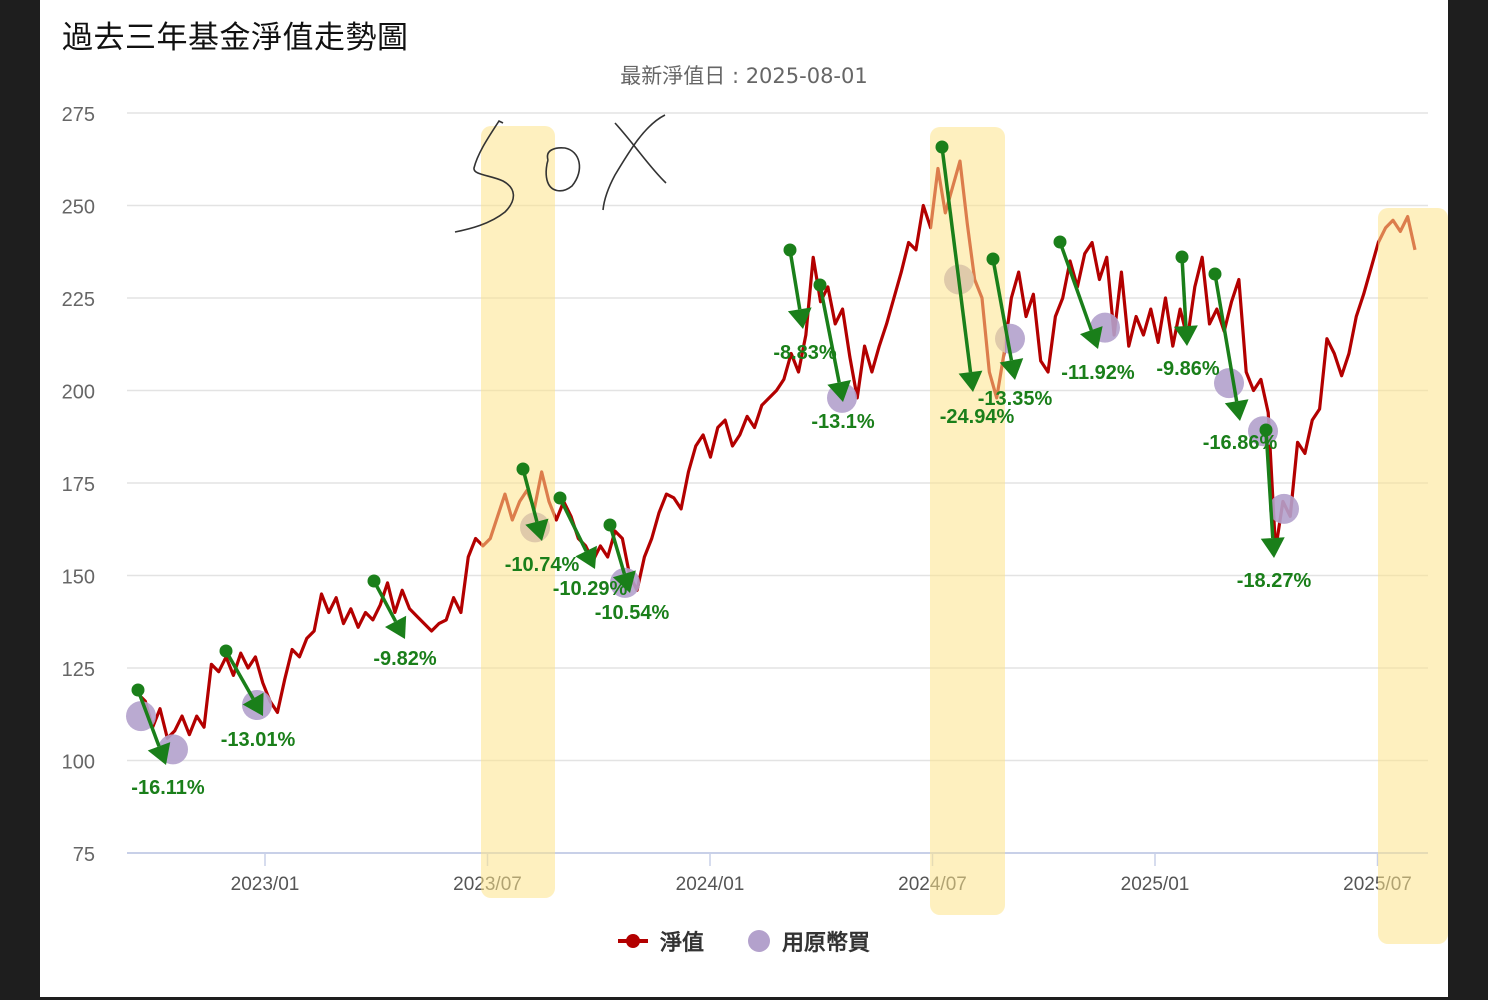 Image resolution: width=1488 pixels, height=1000 pixels. I want to click on drawdown-label: -13.01%, so click(258, 740).